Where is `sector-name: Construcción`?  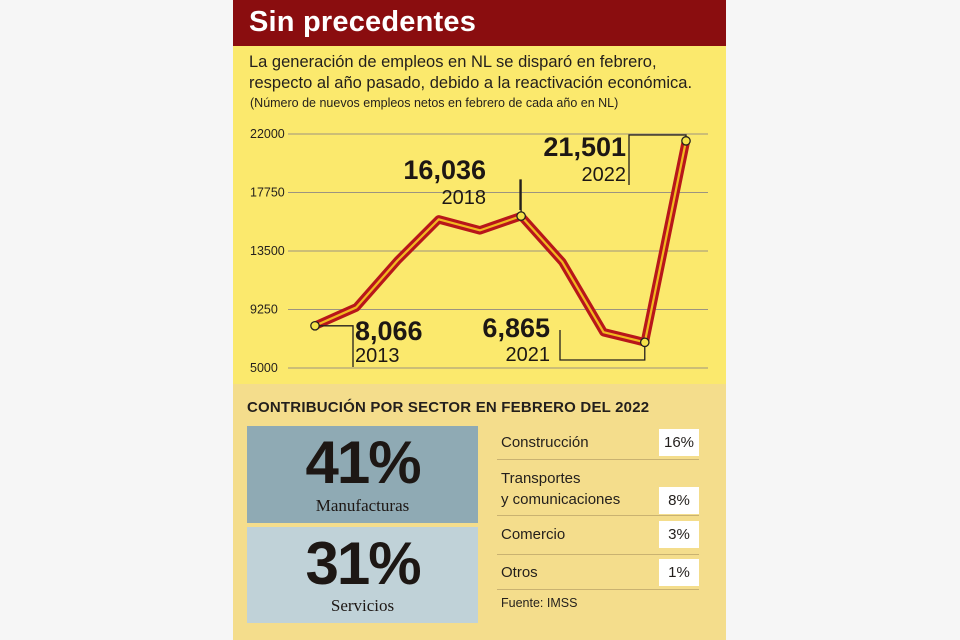 sector-name: Construcción is located at coordinates (545, 442).